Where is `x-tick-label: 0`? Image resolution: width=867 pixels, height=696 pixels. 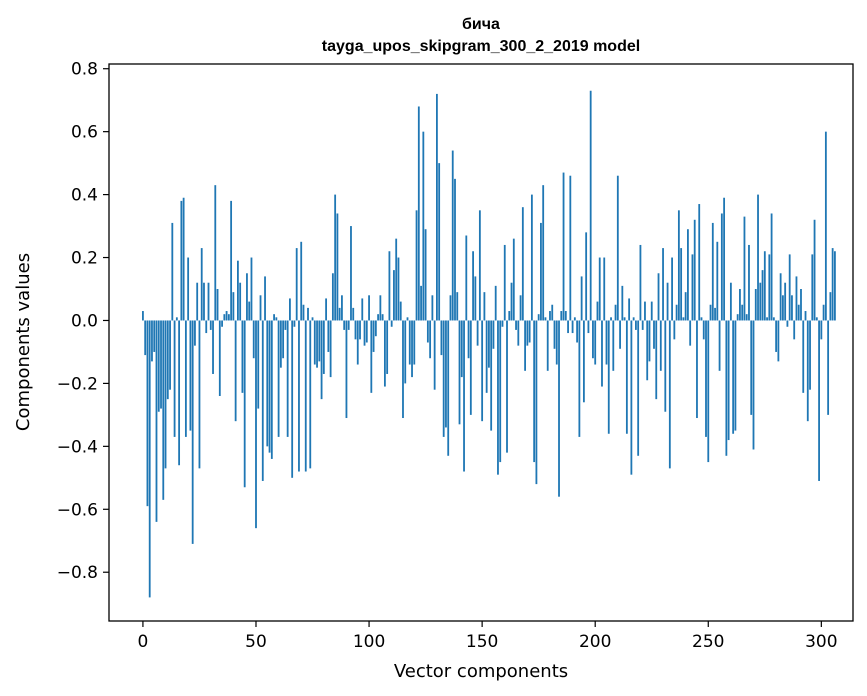
x-tick-label: 0 is located at coordinates (143, 642).